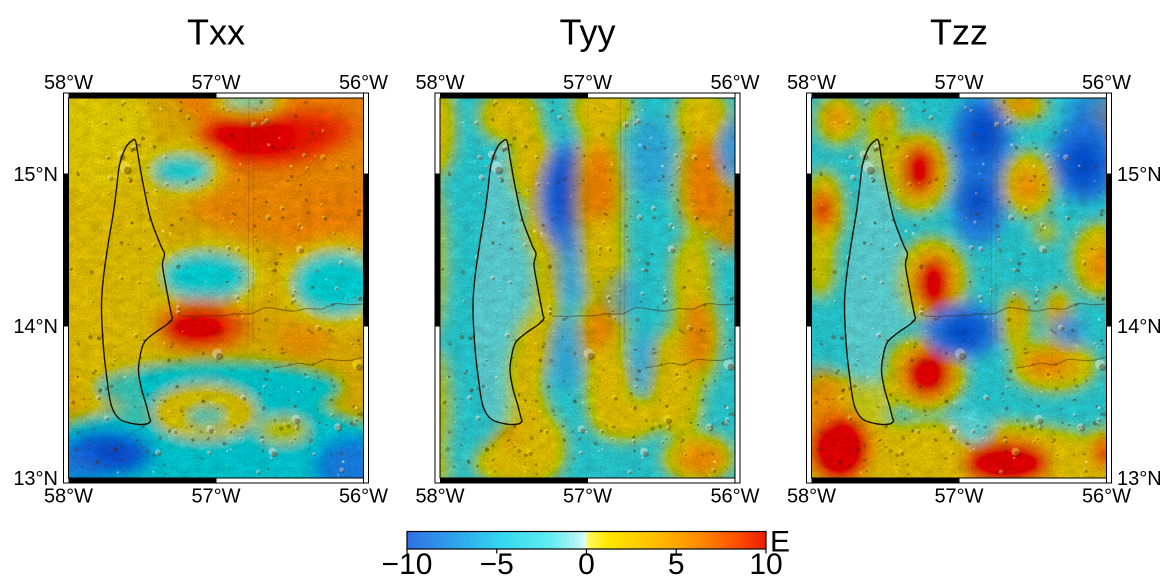 The height and width of the screenshot is (584, 1160). What do you see at coordinates (587, 32) in the screenshot?
I see `svg-text: Tyy` at bounding box center [587, 32].